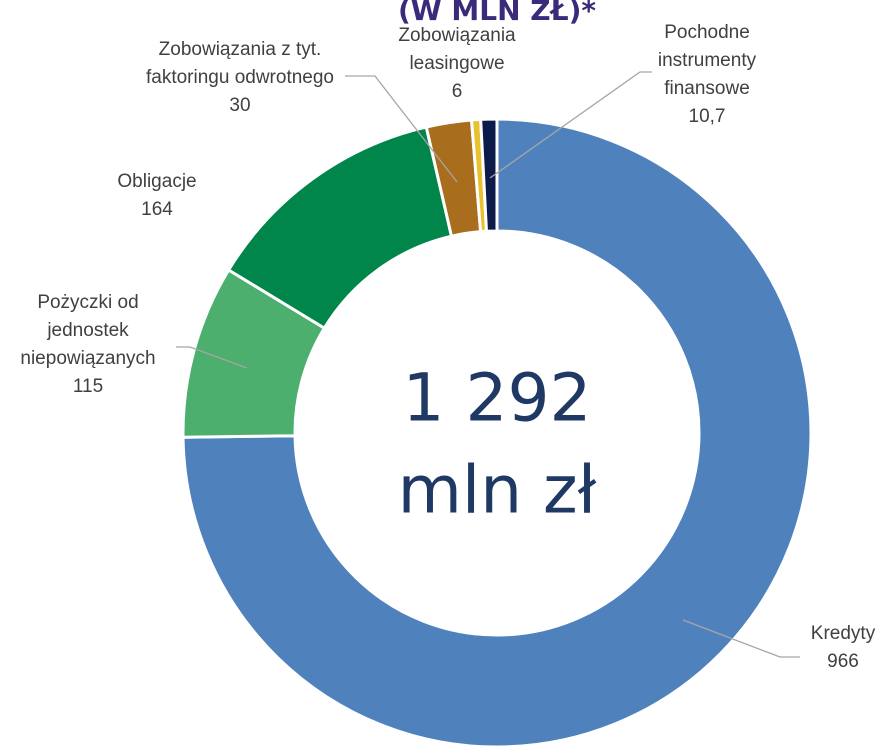 The image size is (882, 748). Describe the element at coordinates (707, 116) in the screenshot. I see `value-label: 10,7` at that location.